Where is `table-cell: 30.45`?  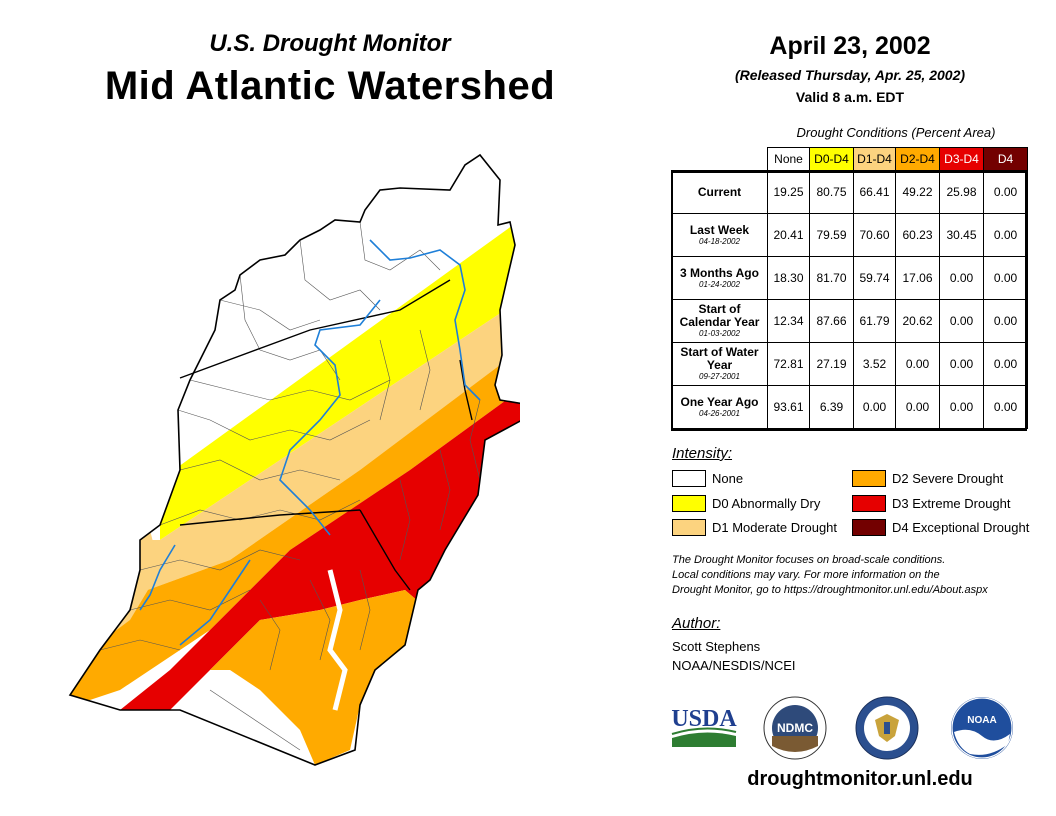
table-cell: 30.45 is located at coordinates (961, 235).